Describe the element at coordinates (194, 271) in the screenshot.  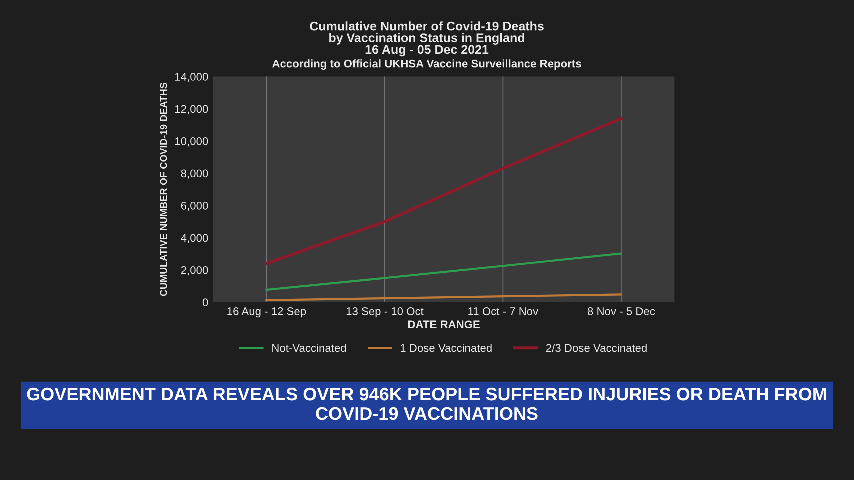
I see `y-tick-label: 2,000` at that location.